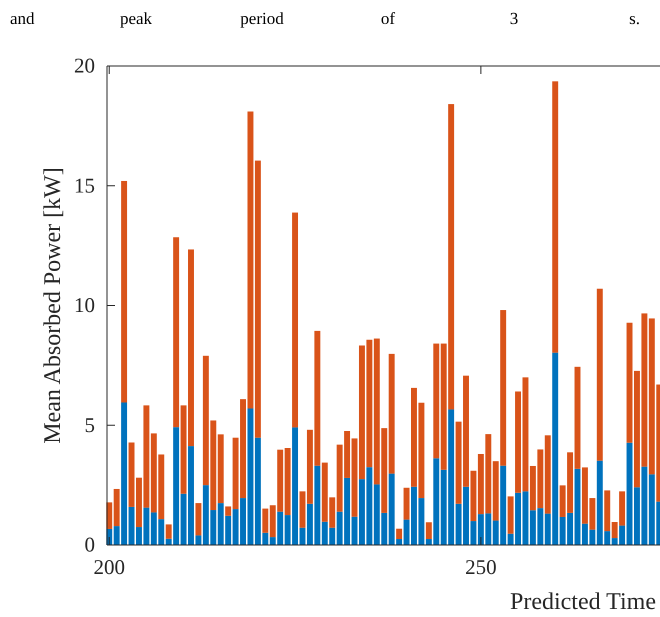 The image size is (660, 617). I want to click on x-tick-label: 250, so click(481, 566).